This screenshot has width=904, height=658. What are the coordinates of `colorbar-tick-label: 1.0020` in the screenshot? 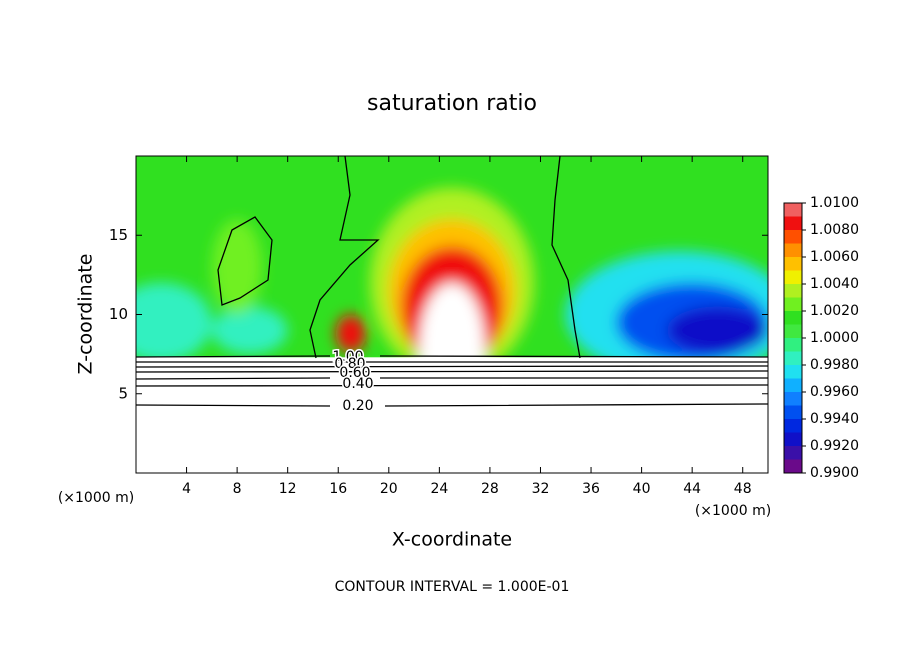 It's located at (834, 311).